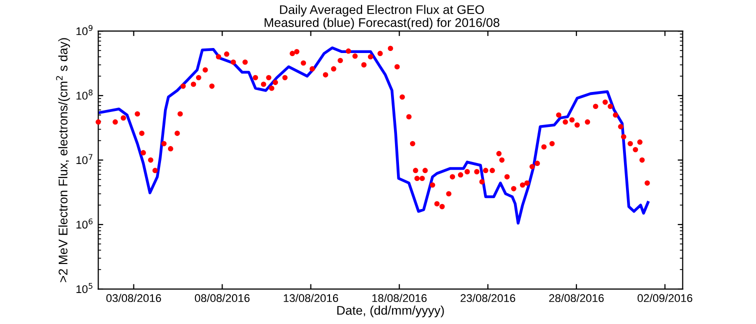 This screenshot has height=324, width=756. What do you see at coordinates (382, 24) in the screenshot?
I see `chart-subtitle: Measured (blue) Forecast(red) for 2016/08` at bounding box center [382, 24].